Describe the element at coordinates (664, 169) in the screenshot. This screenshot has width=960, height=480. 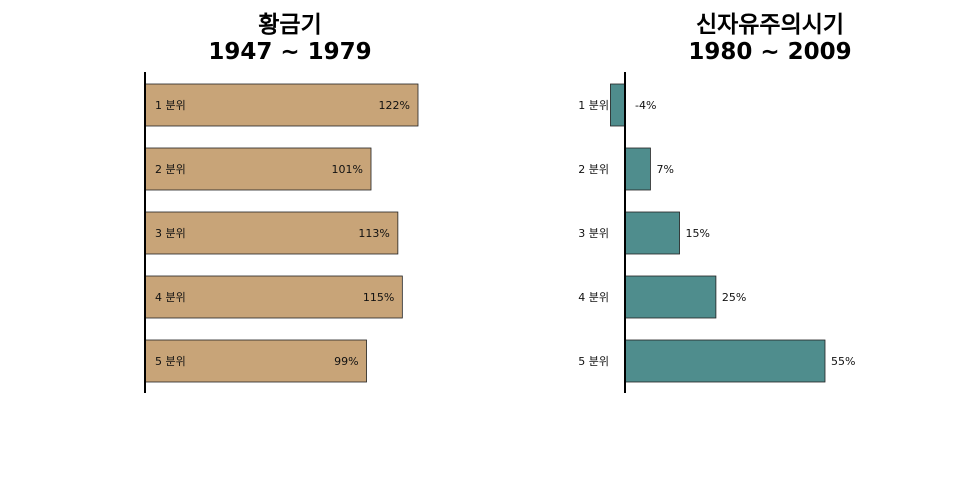
I see `value-label: 7%` at that location.